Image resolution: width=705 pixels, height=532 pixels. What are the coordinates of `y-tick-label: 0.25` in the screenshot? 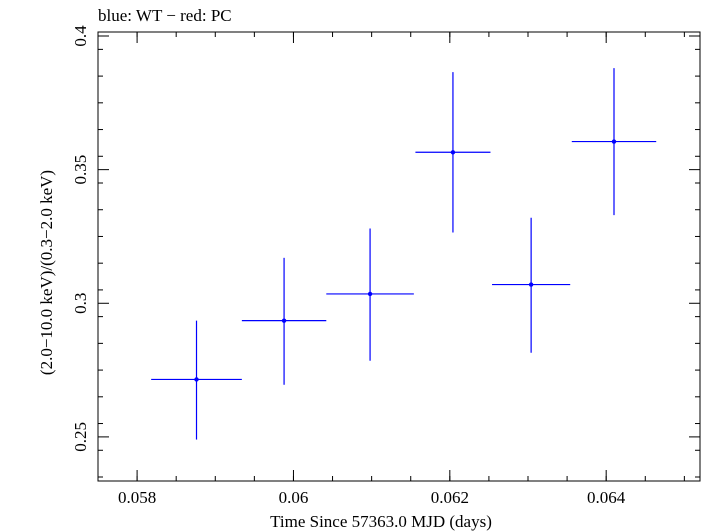 It's located at (80, 437).